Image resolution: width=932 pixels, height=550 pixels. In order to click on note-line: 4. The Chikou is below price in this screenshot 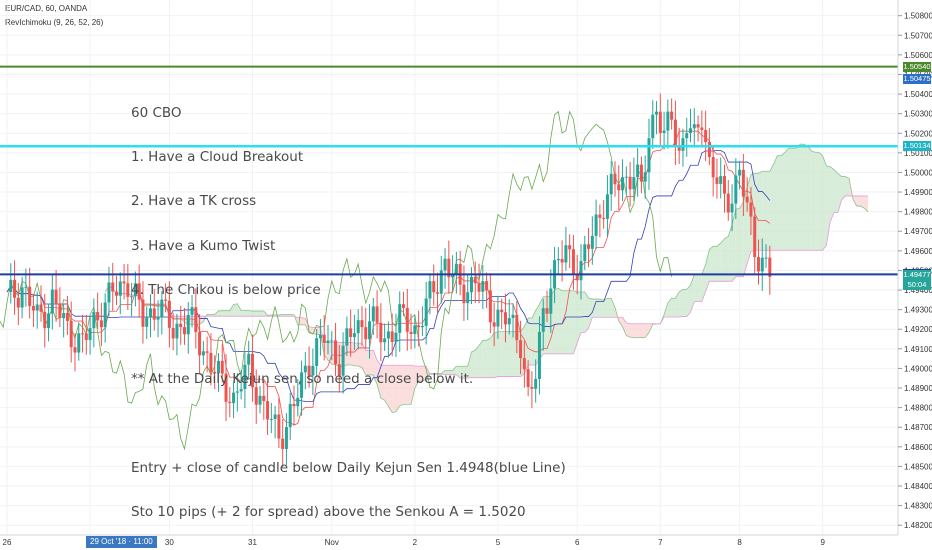, I will do `click(226, 290)`.